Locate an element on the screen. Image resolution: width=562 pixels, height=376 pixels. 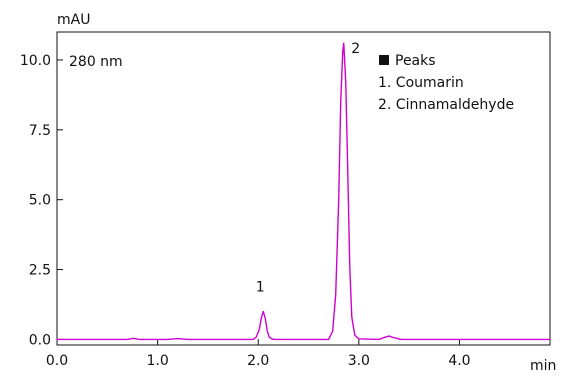
y-tick-label: 5.0 is located at coordinates (40, 201).